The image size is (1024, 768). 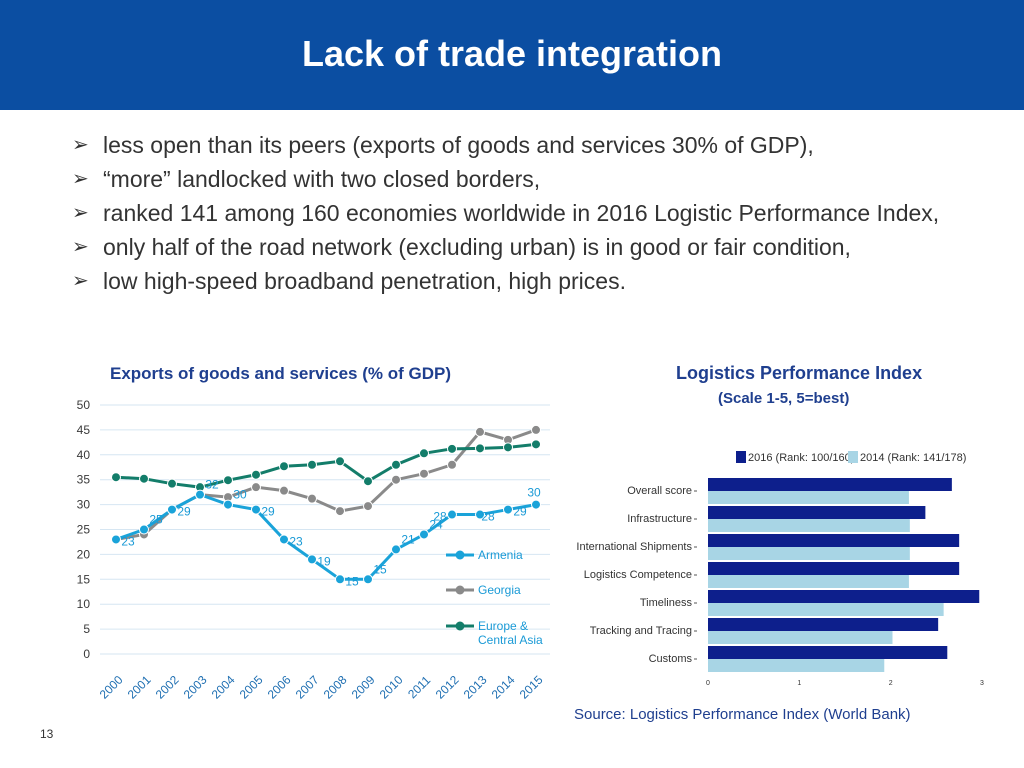 What do you see at coordinates (281, 373) in the screenshot?
I see `exports-chart-title: Exports of goods and services (% of GDP)` at bounding box center [281, 373].